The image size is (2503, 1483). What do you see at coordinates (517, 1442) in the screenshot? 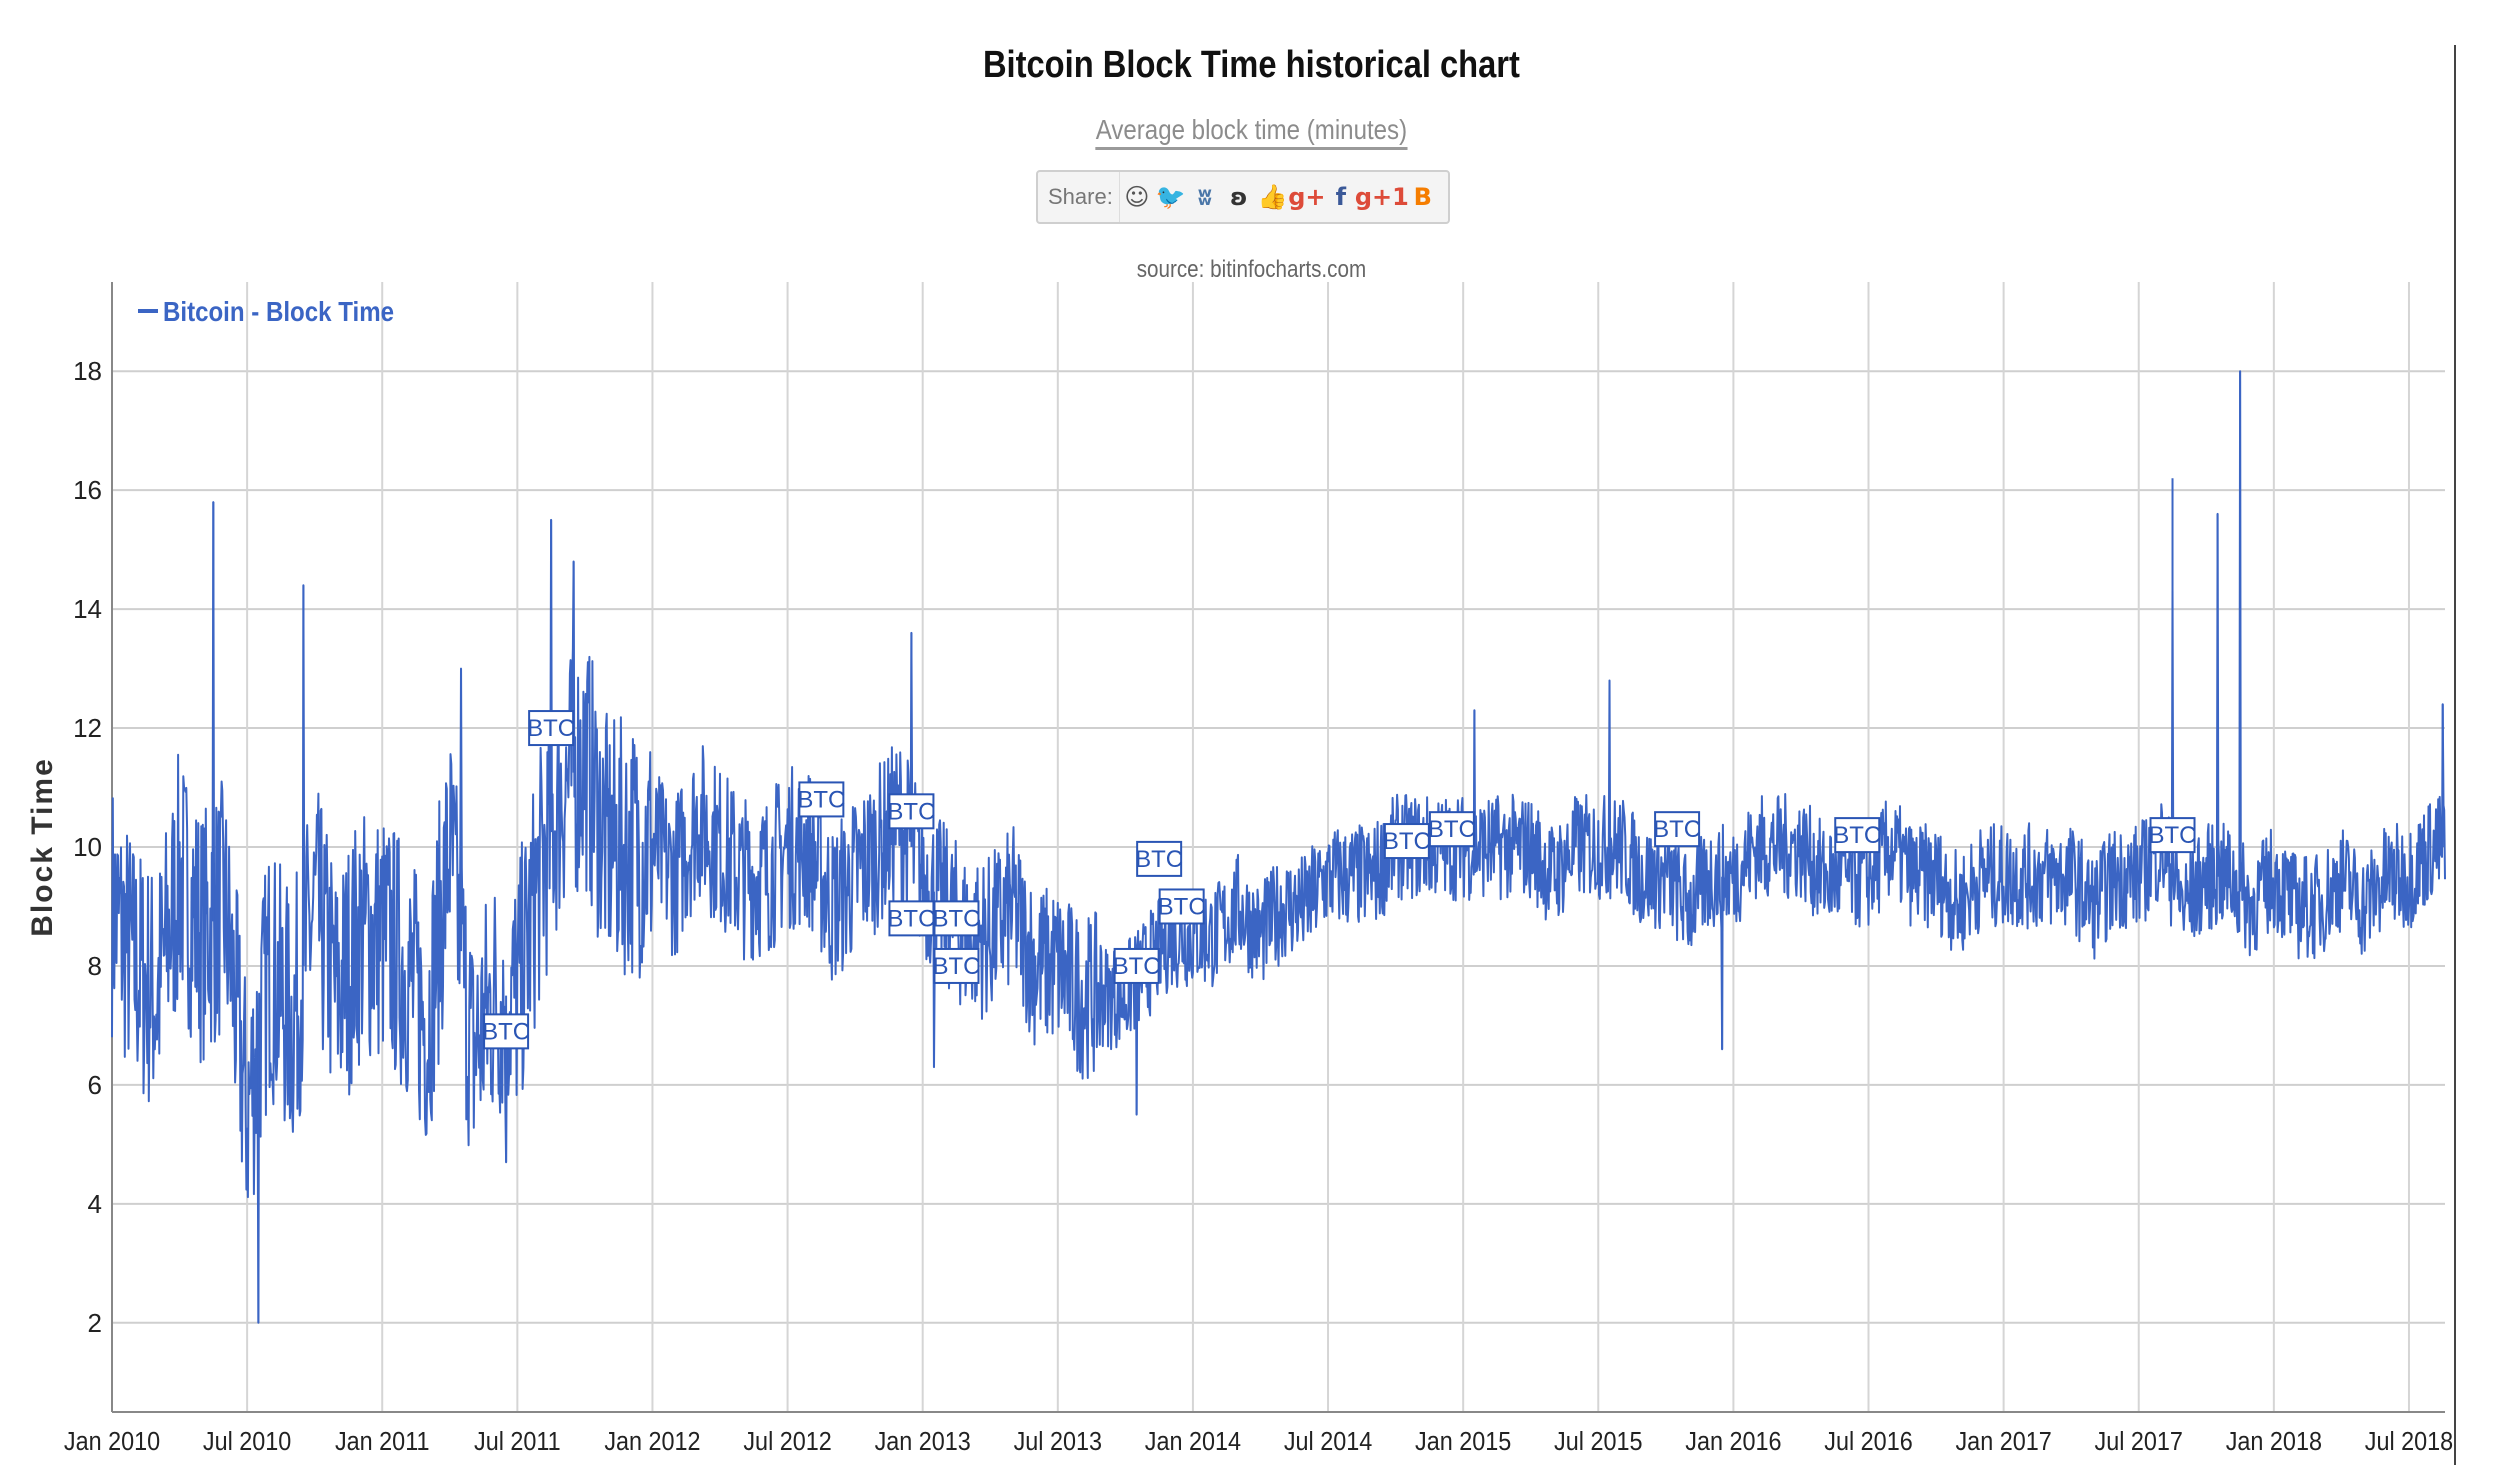
I see `x-tick-label: Jul 2011` at bounding box center [517, 1442].